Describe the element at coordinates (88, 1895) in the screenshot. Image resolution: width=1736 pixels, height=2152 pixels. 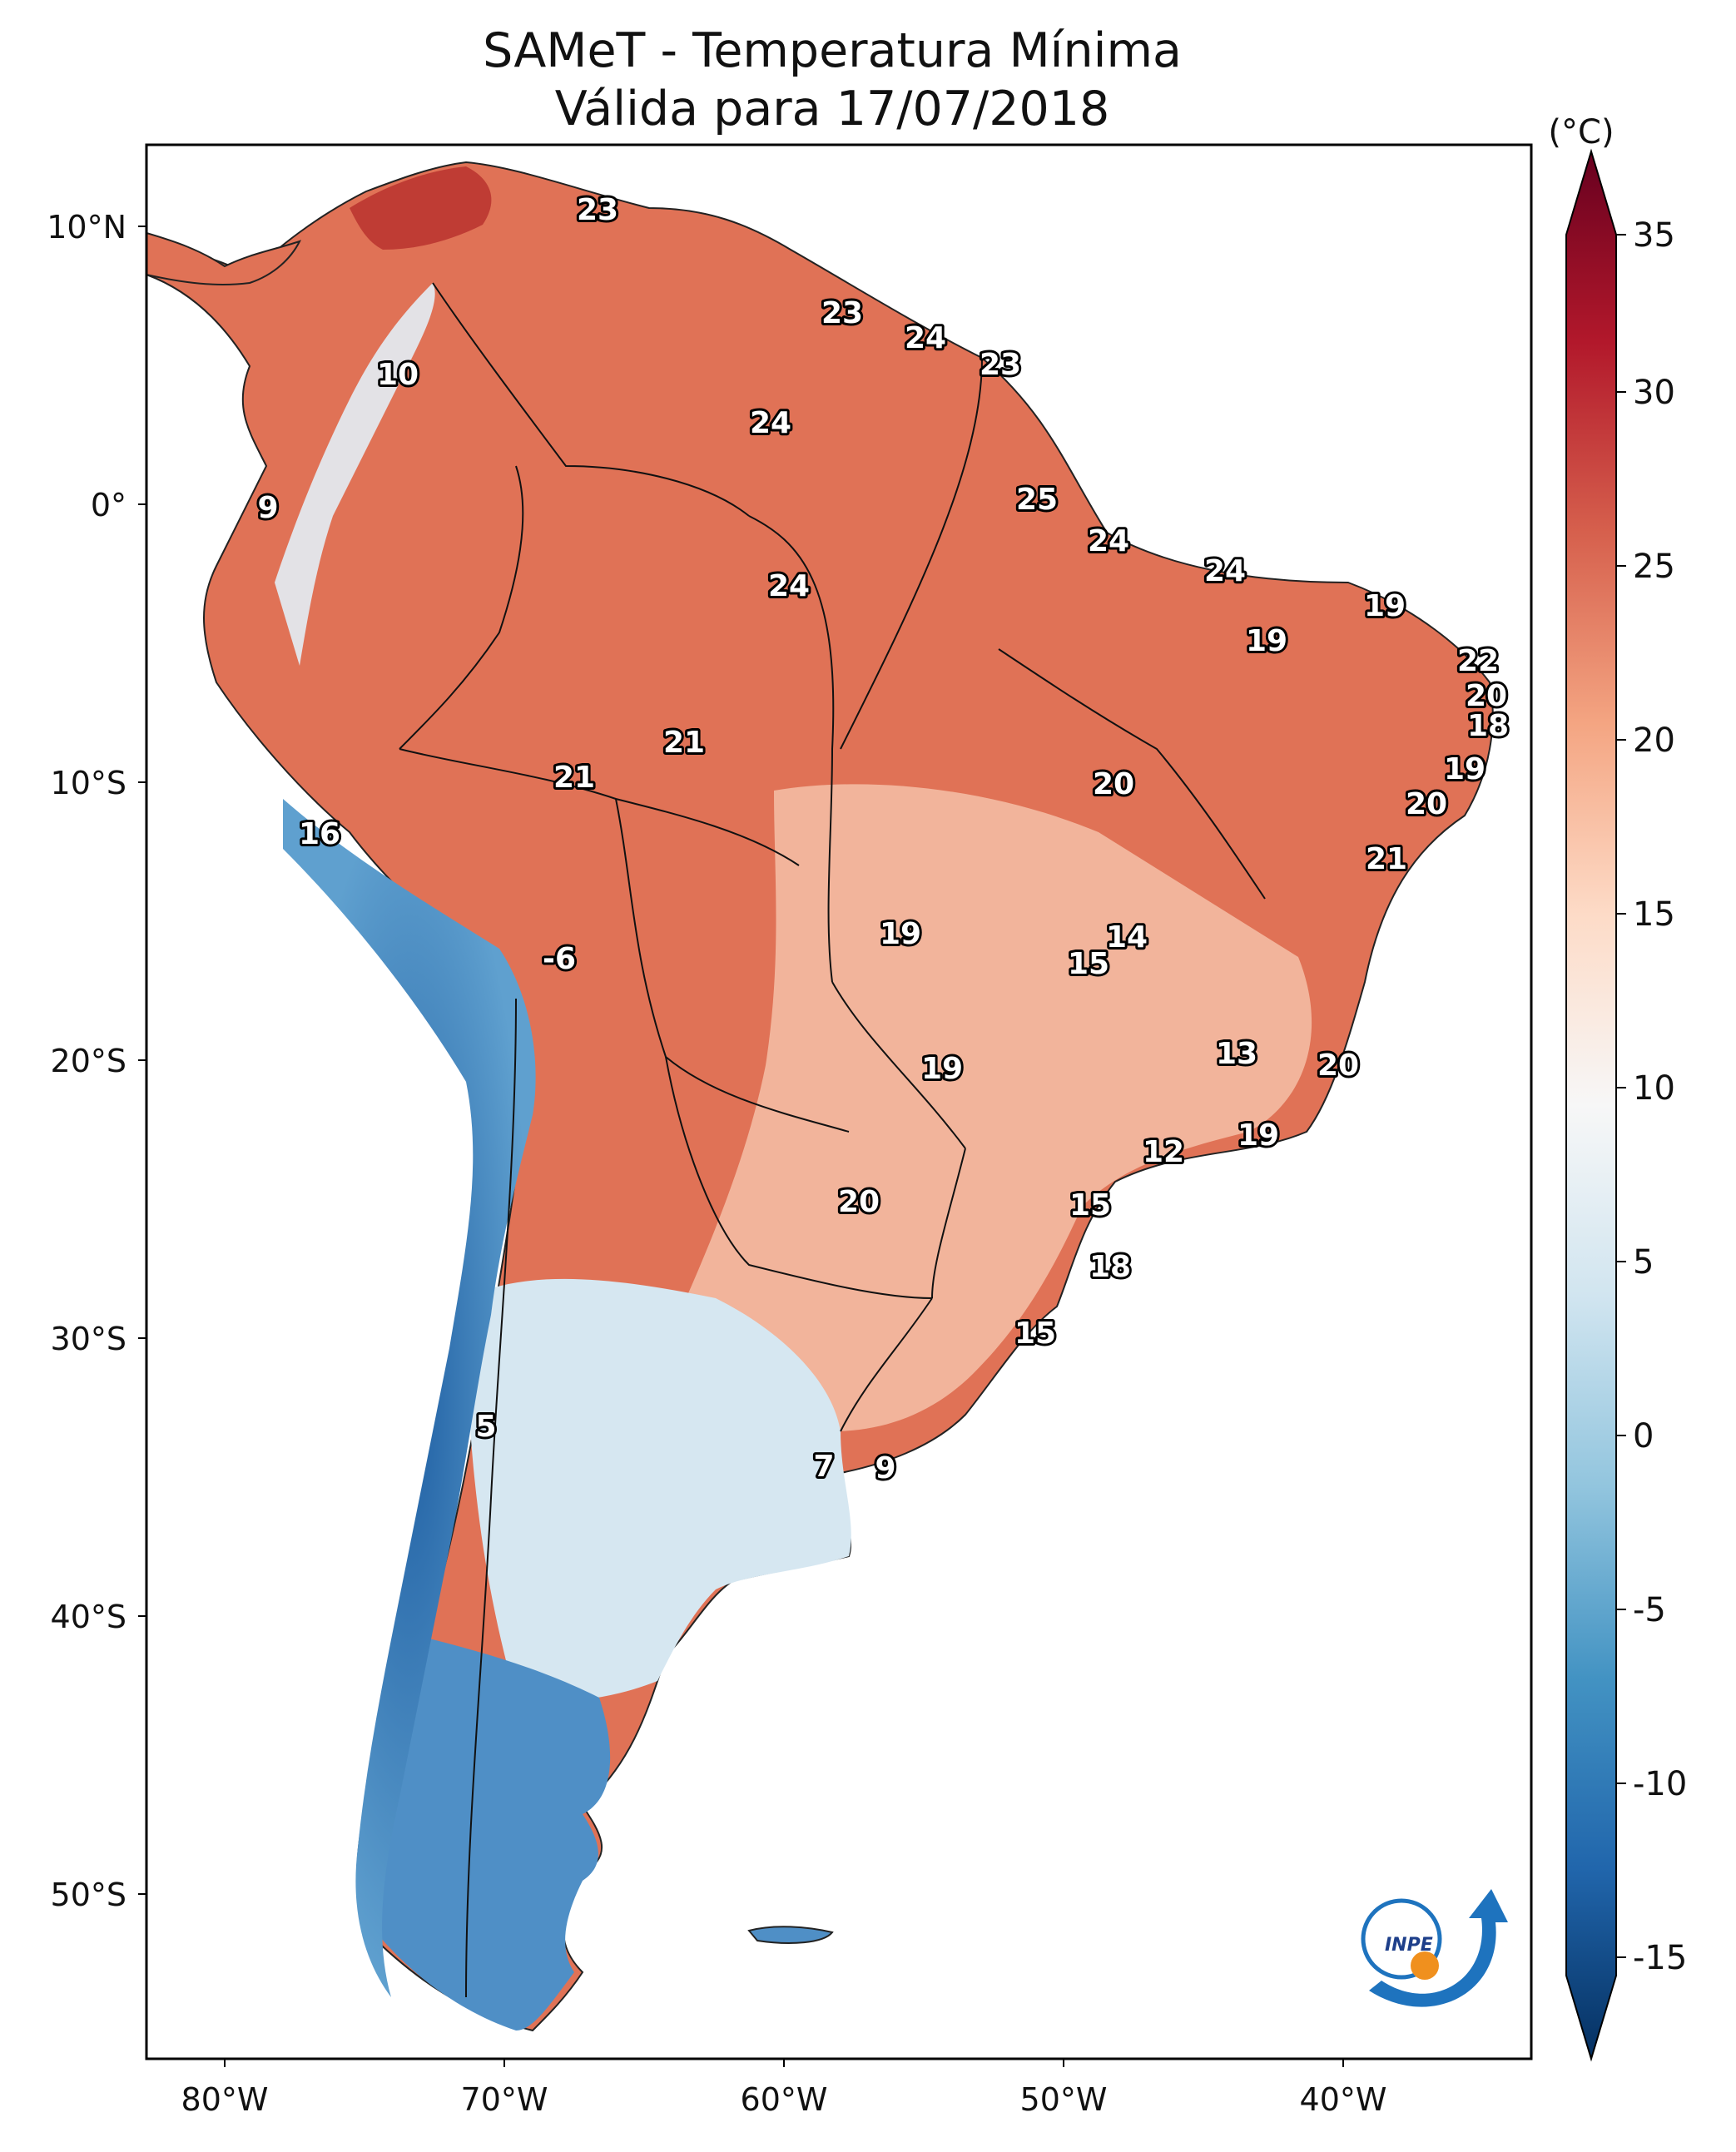
I see `lat-tick-label: 50°S` at that location.